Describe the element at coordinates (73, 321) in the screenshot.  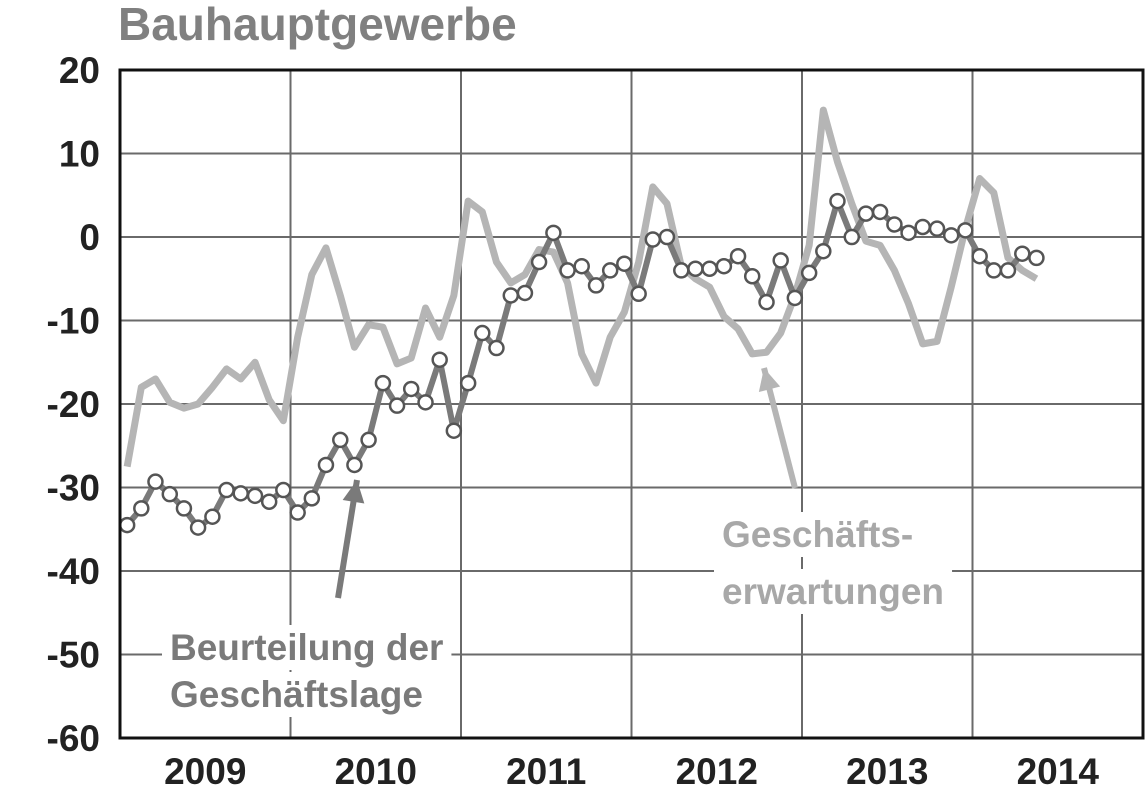
I see `y-tick-label: -10` at that location.